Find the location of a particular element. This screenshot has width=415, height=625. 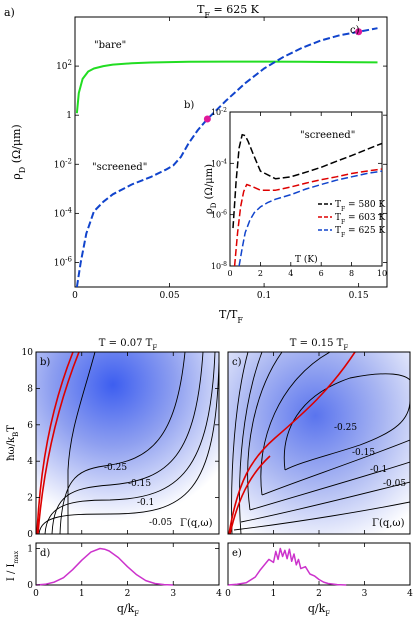

panel-e-xlabel: q/kF is located at coordinates (319, 610).